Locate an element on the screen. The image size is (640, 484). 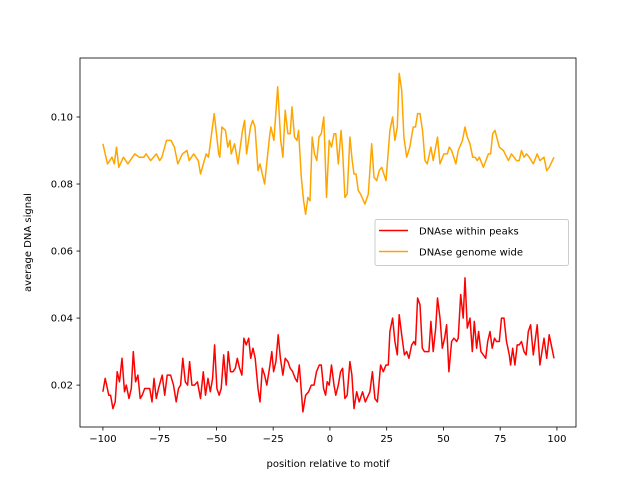
y-tick-label: 0.02 is located at coordinates (62, 386).